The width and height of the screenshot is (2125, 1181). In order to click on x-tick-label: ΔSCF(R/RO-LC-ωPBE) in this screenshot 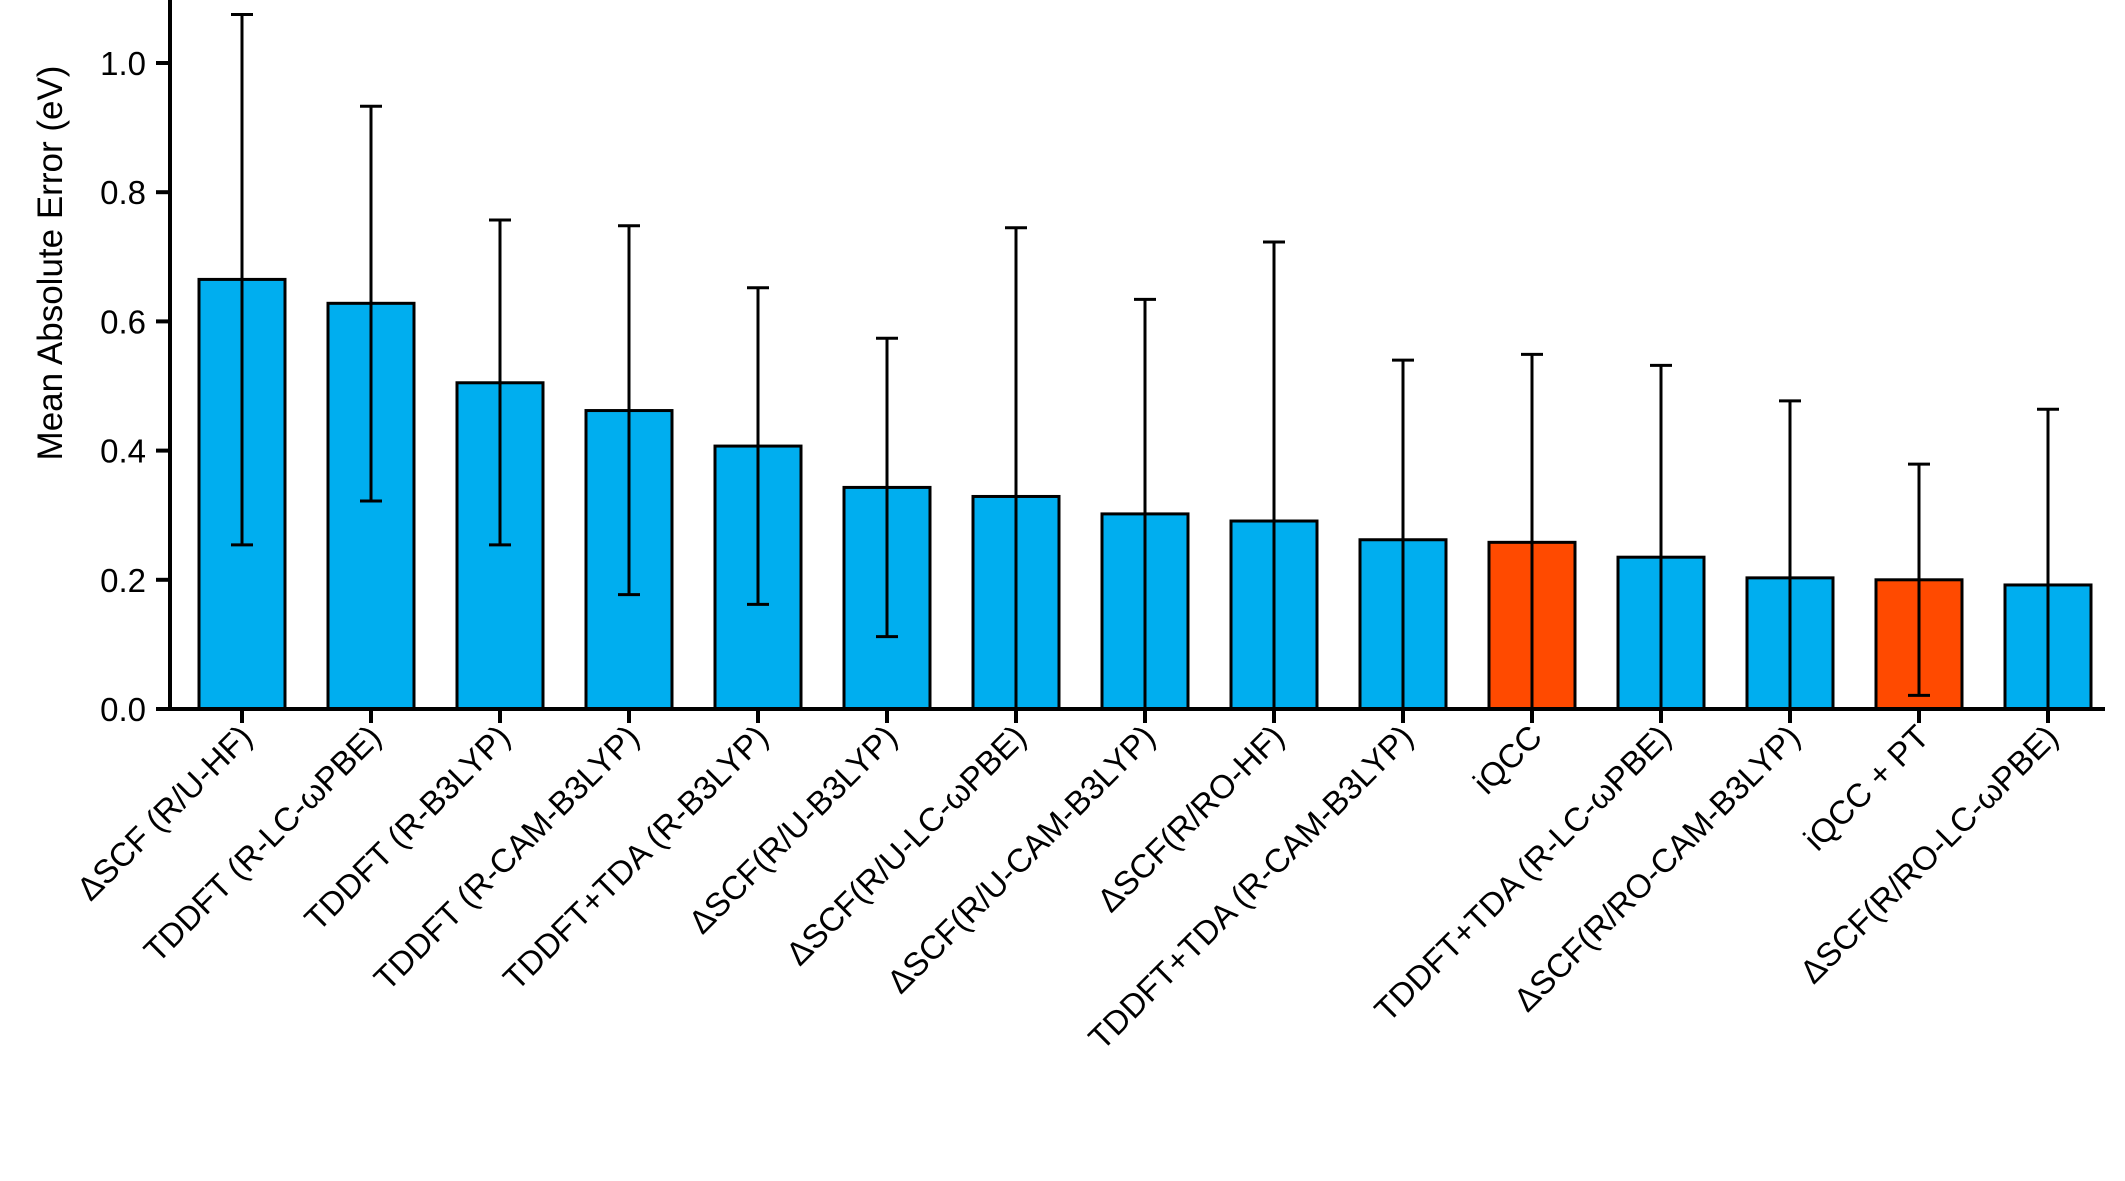, I will do `click(1928, 854)`.